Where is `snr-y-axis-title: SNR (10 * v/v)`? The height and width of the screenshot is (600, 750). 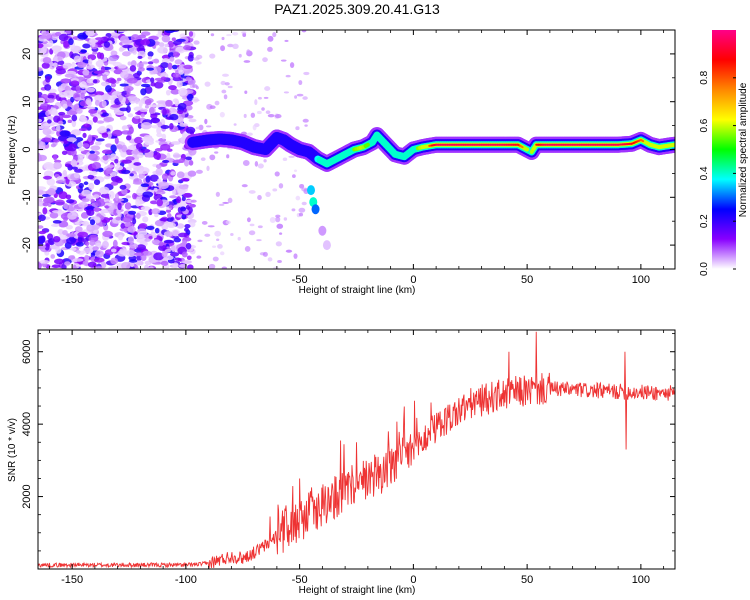
snr-y-axis-title: SNR (10 * v/v) is located at coordinates (12, 450).